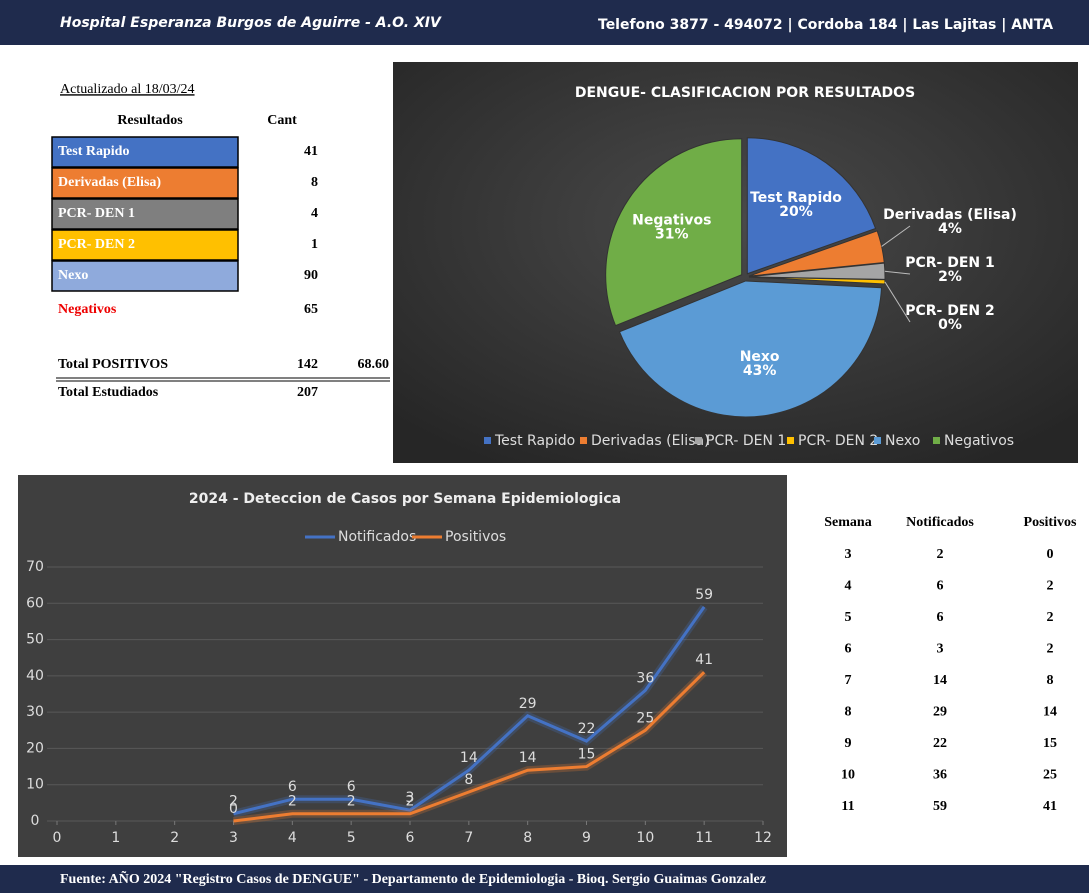  What do you see at coordinates (475, 537) in the screenshot?
I see `legend-label: Positivos` at bounding box center [475, 537].